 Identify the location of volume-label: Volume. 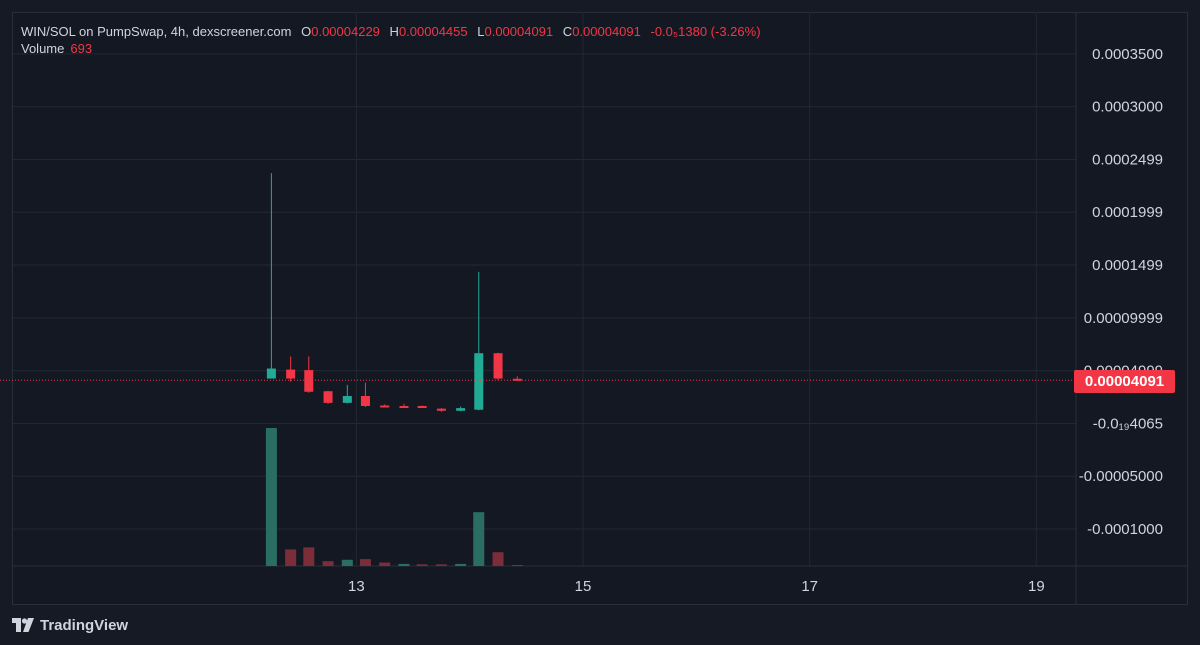
(43, 48).